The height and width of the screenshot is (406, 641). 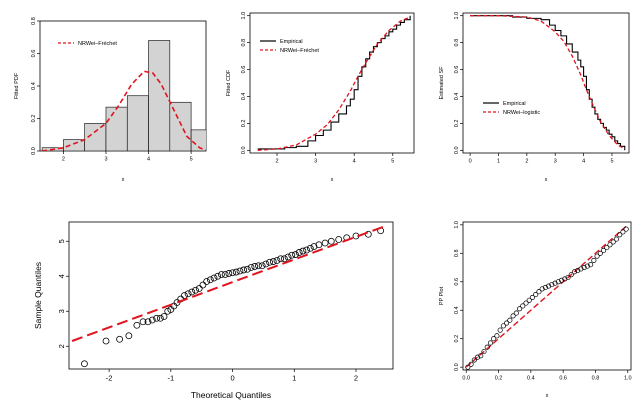 I want to click on x-axis: 0 1 2 3 4 5, so click(x=541, y=159).